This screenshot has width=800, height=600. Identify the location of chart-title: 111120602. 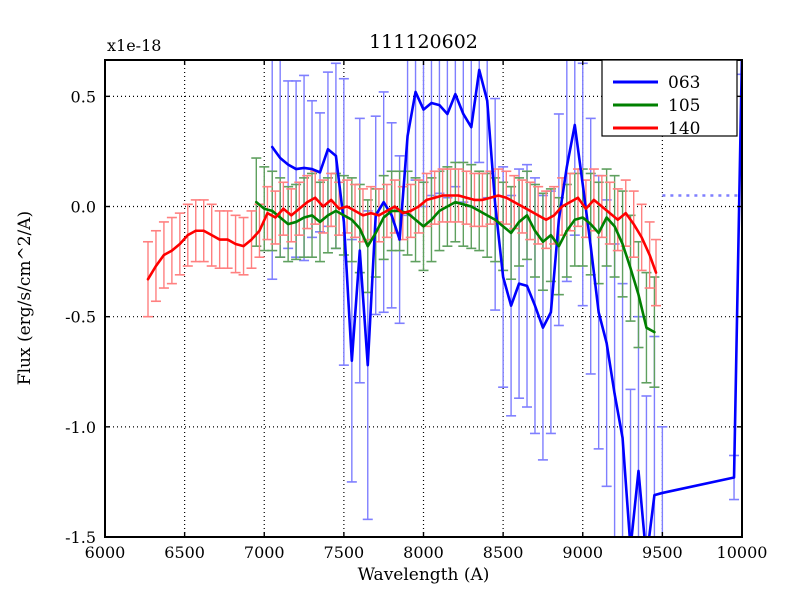
(423, 42).